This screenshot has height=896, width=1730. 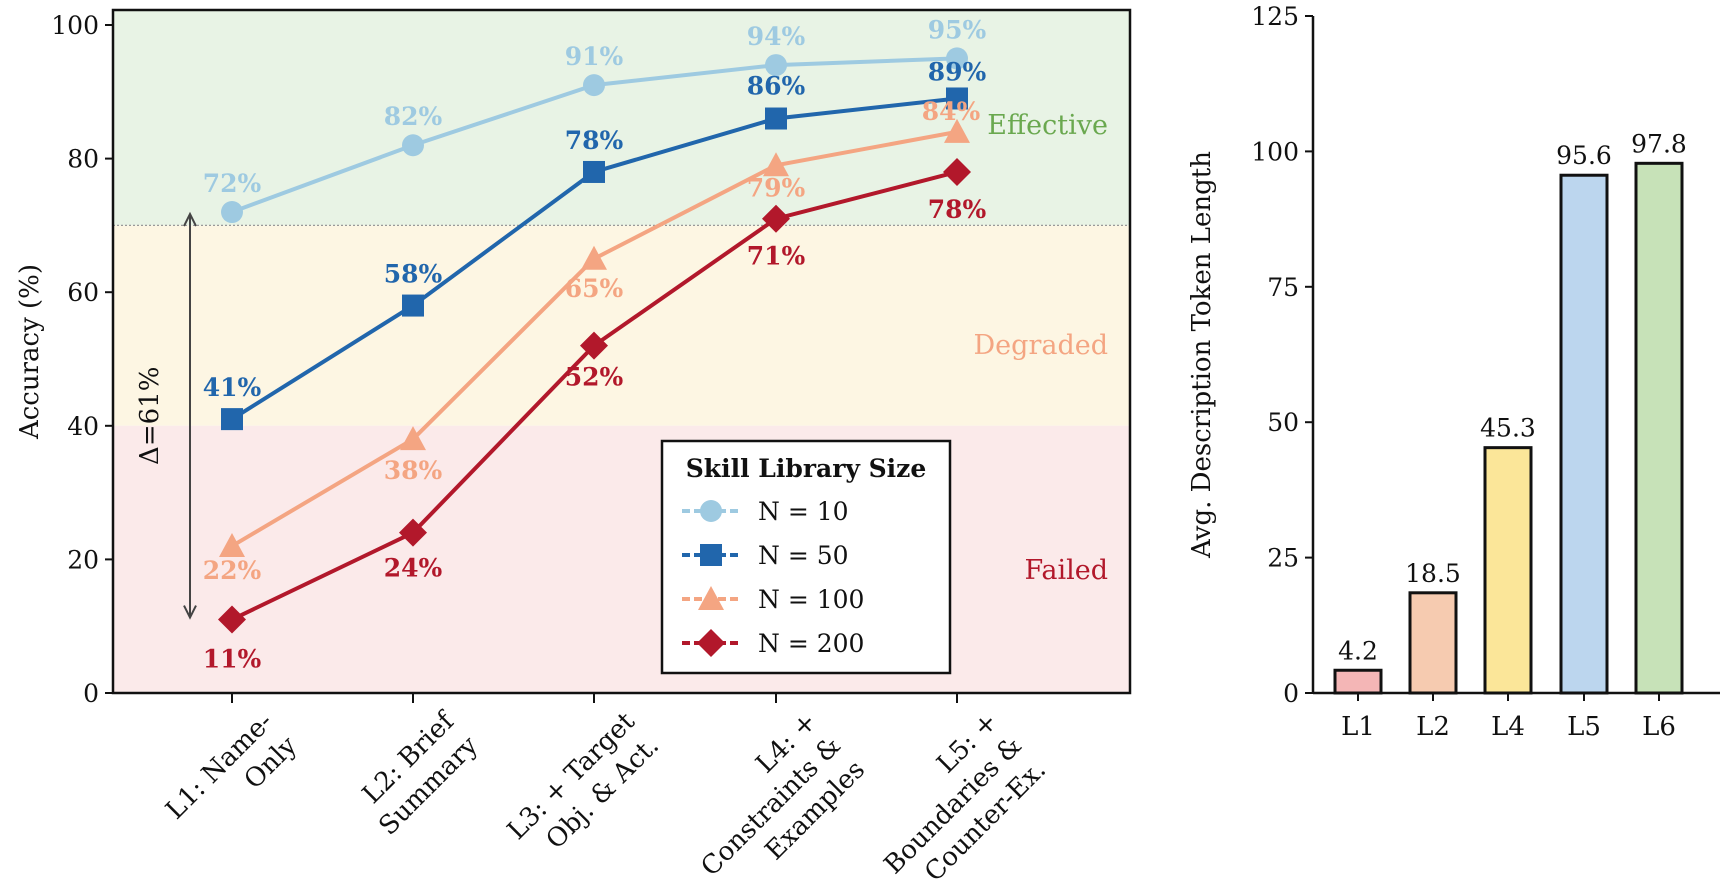 I want to click on delta-arrowhead-bottom, so click(x=190, y=612).